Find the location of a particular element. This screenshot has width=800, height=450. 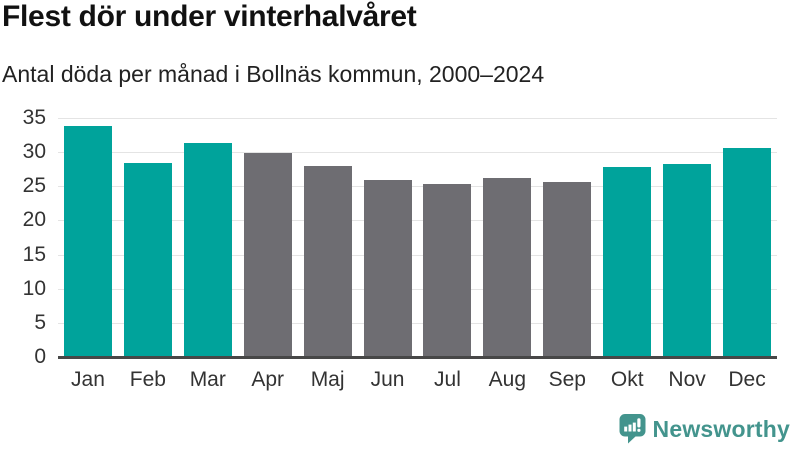

y-axis-label-5: 5 is located at coordinates (40, 322).